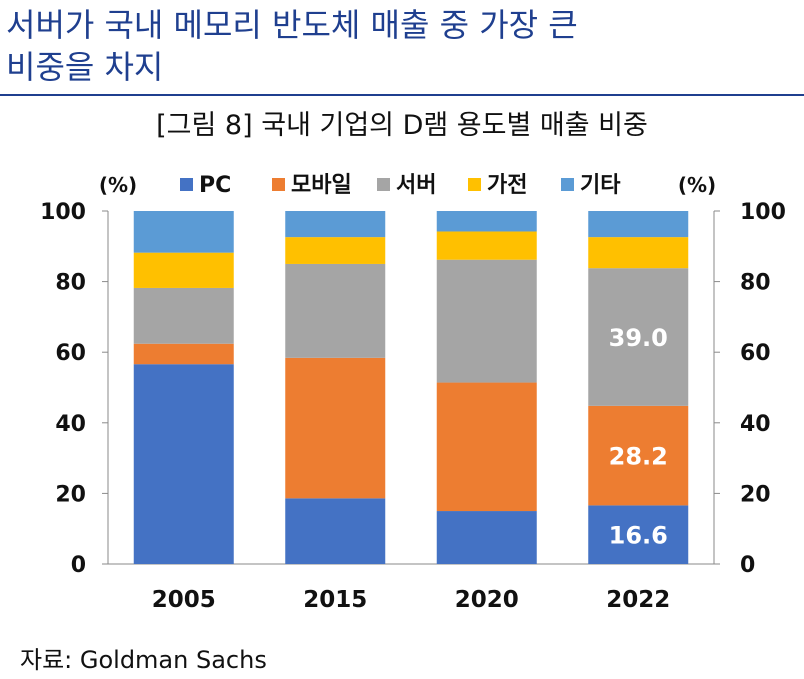 Image resolution: width=804 pixels, height=679 pixels. What do you see at coordinates (63, 212) in the screenshot?
I see `left-tick-label-5: 100` at bounding box center [63, 212].